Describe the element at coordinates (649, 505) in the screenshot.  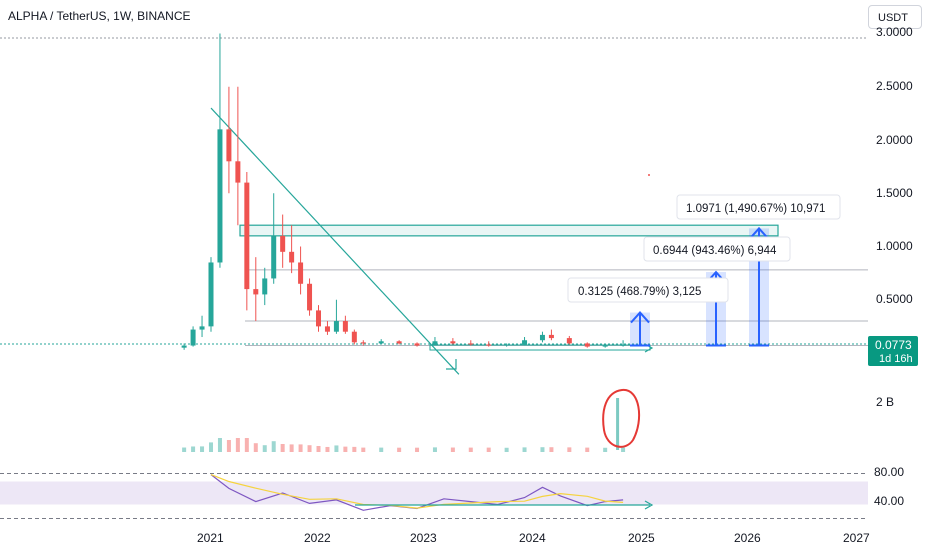
I see `rsi-support-arrowhead` at that location.